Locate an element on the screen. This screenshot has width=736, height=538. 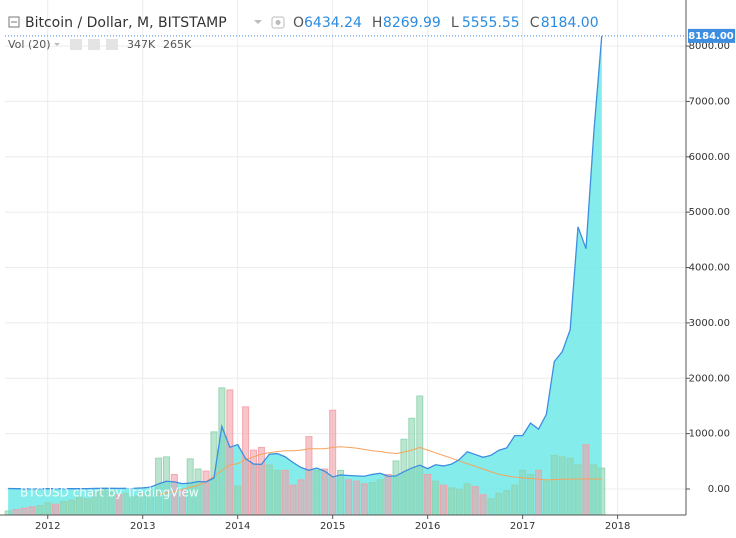
volume-ma-line is located at coordinates (380, 471).